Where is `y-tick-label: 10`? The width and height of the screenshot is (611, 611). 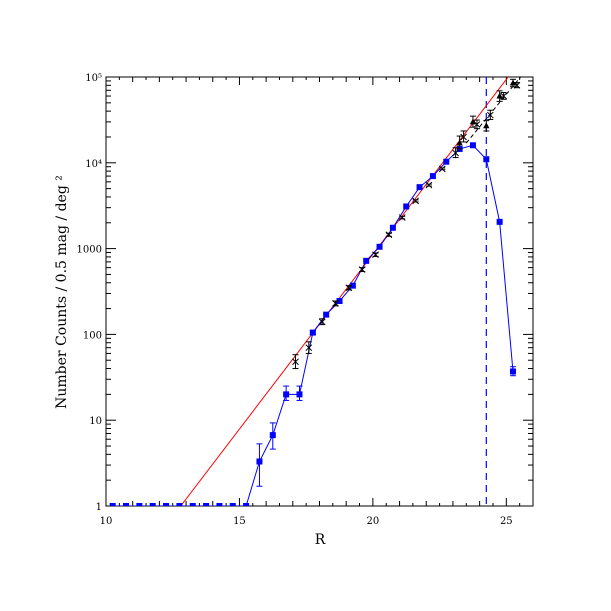 y-tick-label: 10 is located at coordinates (95, 421).